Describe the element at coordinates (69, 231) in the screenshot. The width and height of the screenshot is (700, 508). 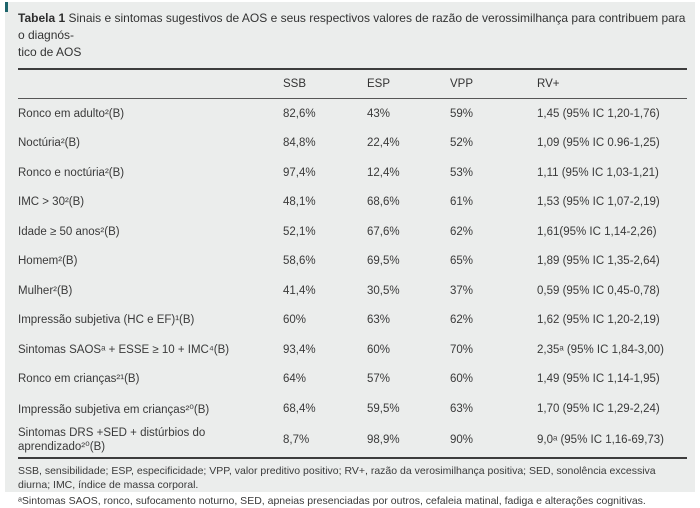
I see `row-label: Idade ≥ 50 anos²(B)` at that location.